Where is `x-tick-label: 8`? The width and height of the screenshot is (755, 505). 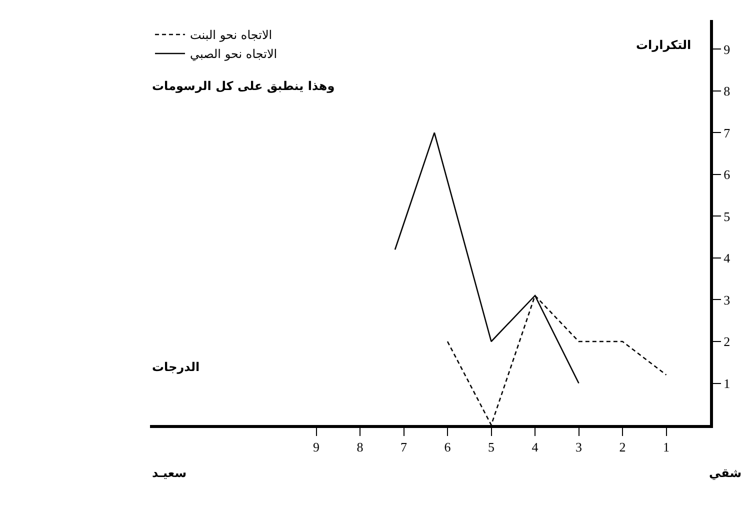
x-tick-label: 8 is located at coordinates (360, 447).